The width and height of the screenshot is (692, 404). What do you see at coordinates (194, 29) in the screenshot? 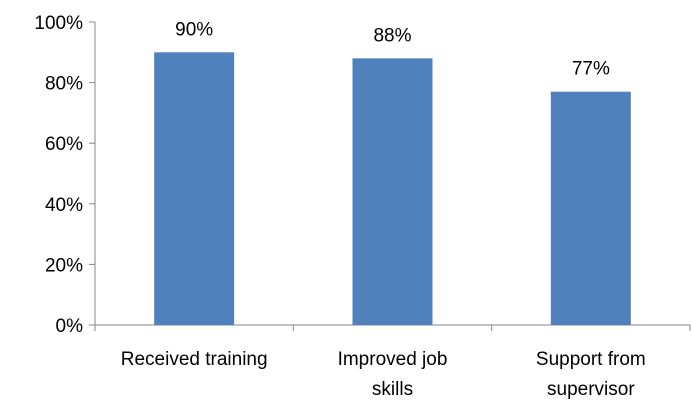
I see `data-label: 90%` at bounding box center [194, 29].